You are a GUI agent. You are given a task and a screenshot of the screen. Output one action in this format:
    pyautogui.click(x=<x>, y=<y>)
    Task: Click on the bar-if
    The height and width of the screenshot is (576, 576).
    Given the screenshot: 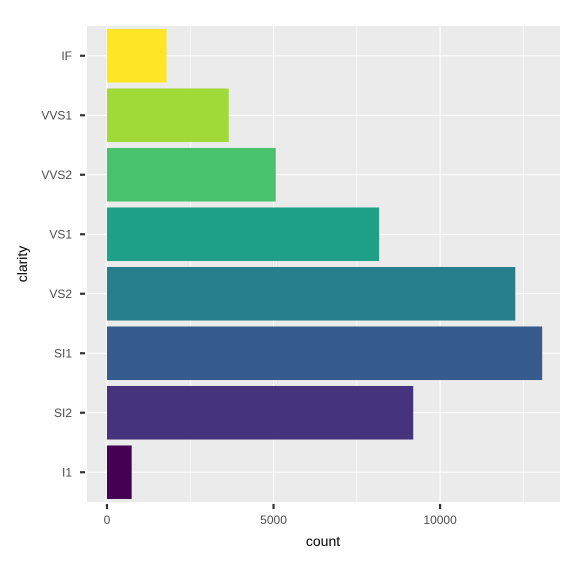 What is the action you would take?
    pyautogui.click(x=136, y=55)
    